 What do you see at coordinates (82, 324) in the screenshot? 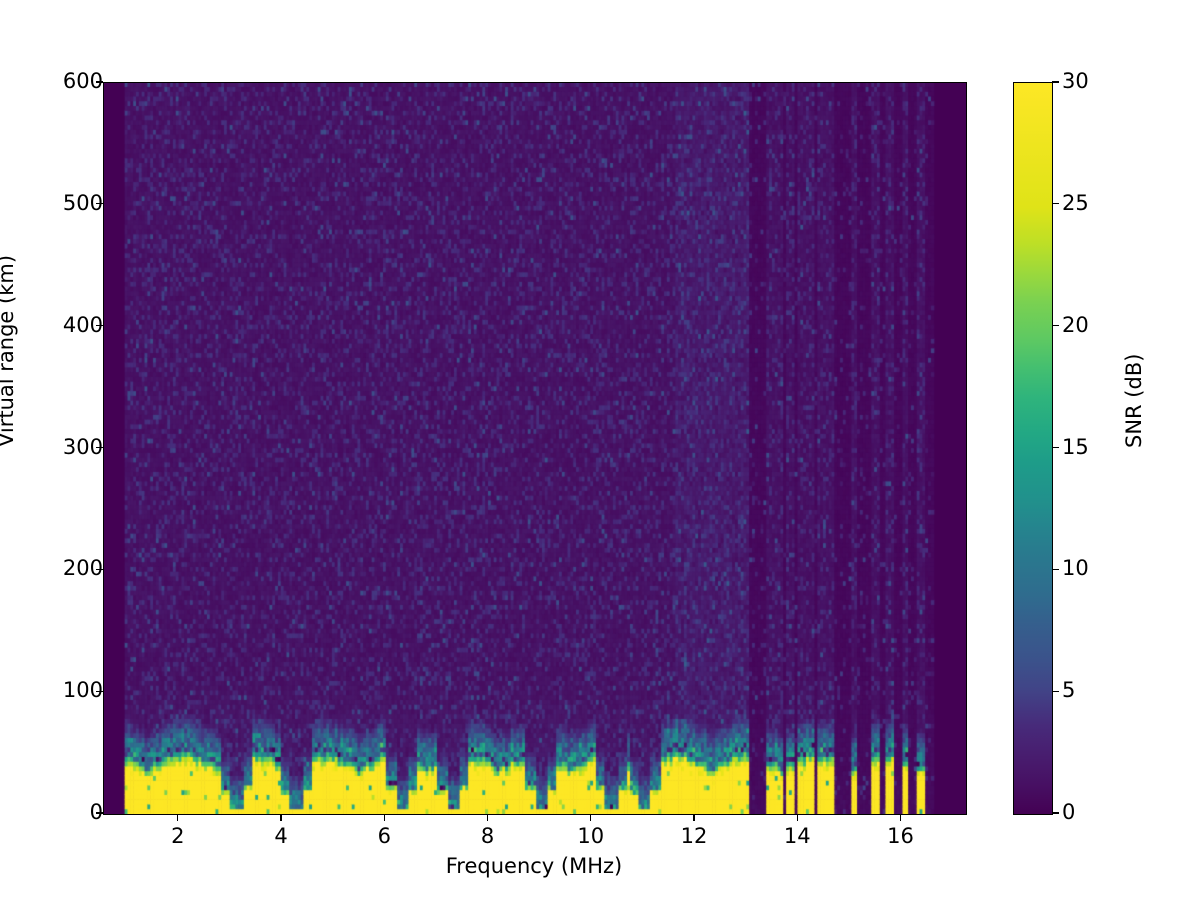
I see `y-tick-label: 400` at bounding box center [82, 324].